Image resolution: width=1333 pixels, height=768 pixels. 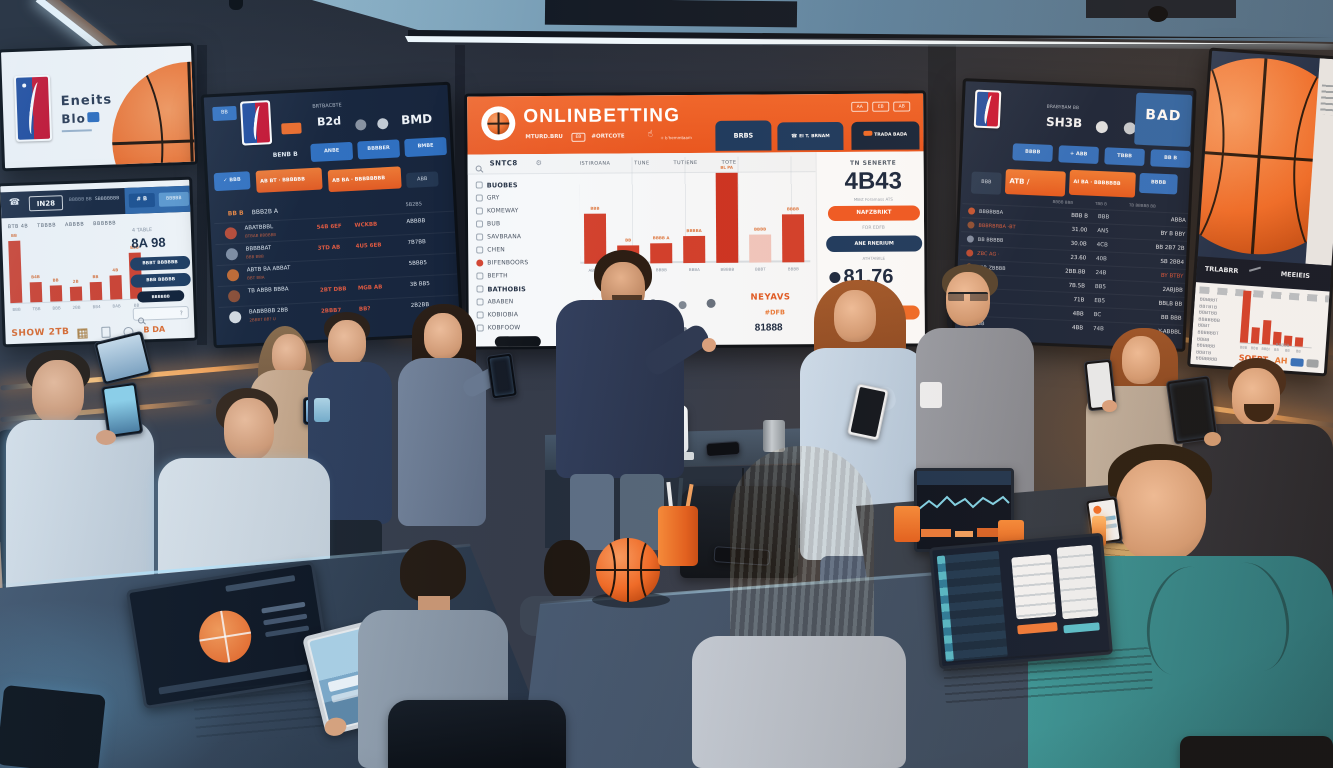 What do you see at coordinates (997, 226) in the screenshot?
I see `row-label: BBBRBRBA -BT` at bounding box center [997, 226].